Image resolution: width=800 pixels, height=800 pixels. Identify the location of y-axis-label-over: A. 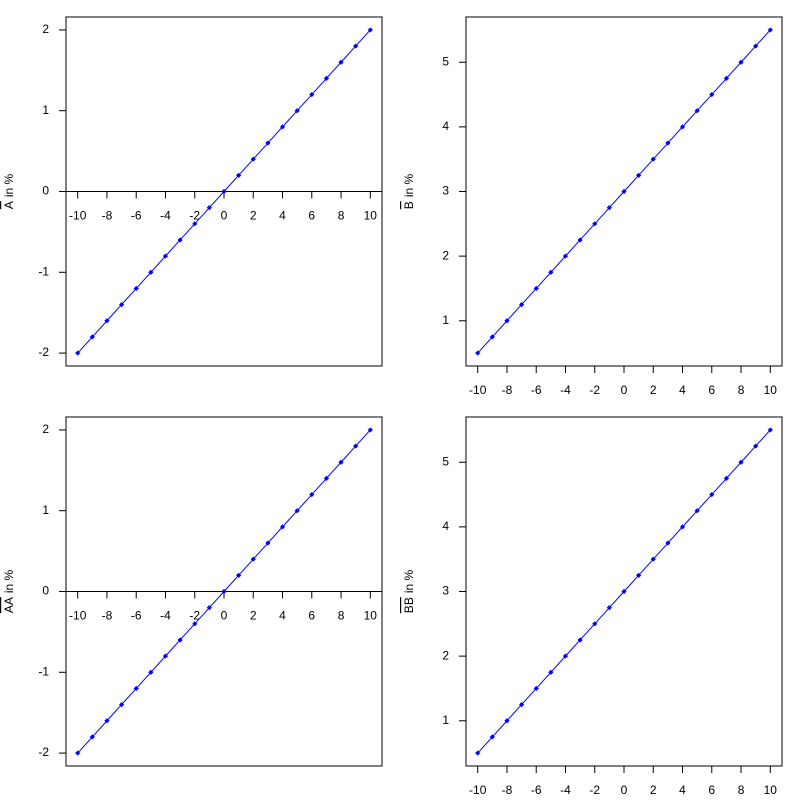
(9, 205).